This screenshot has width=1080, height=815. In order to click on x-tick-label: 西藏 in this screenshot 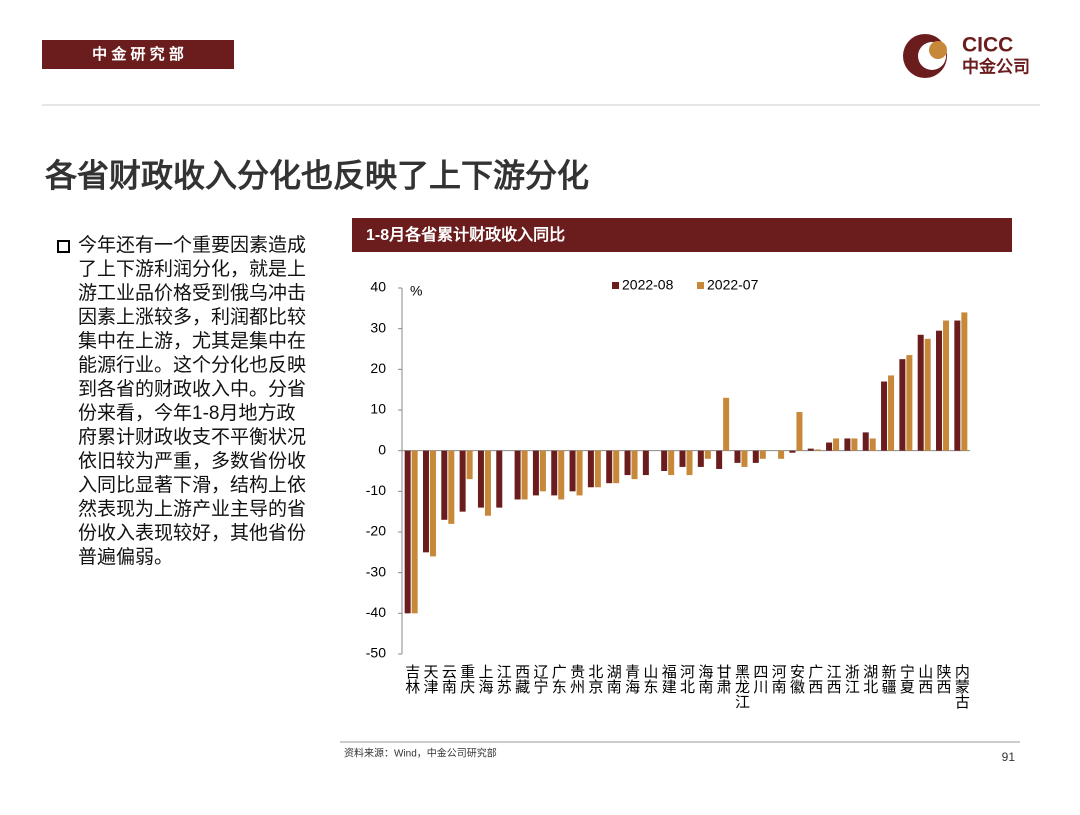, I will do `click(521, 679)`.